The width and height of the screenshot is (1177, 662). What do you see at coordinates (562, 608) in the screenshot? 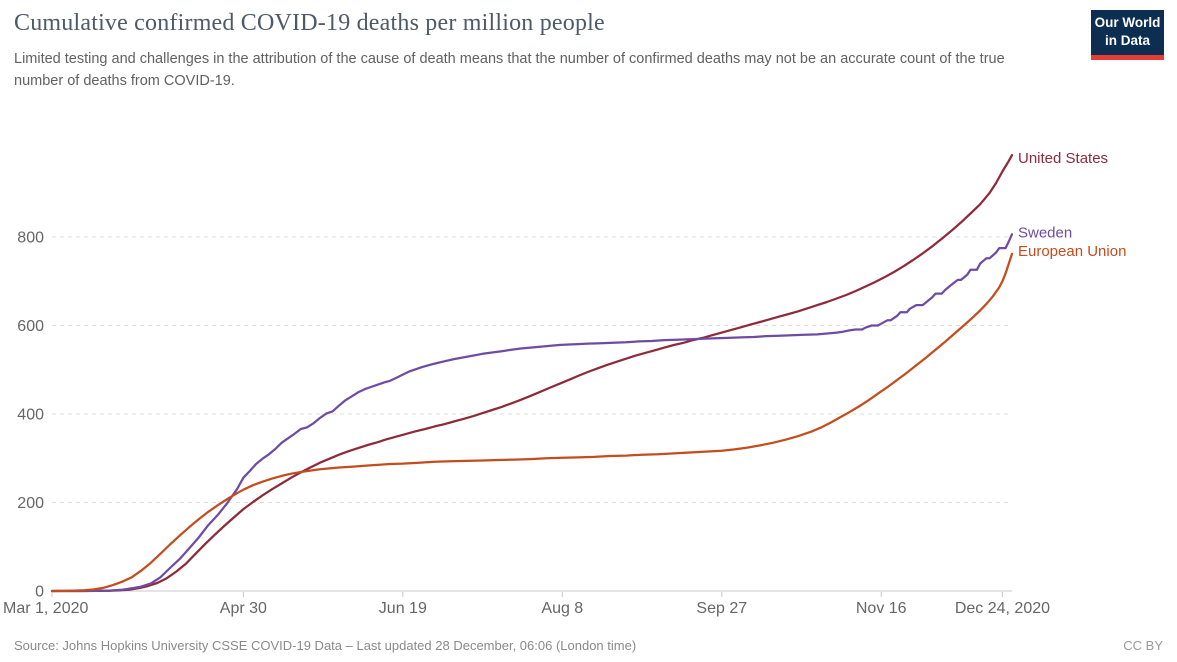
I see `x-axis-label-160: Aug 8` at bounding box center [562, 608].